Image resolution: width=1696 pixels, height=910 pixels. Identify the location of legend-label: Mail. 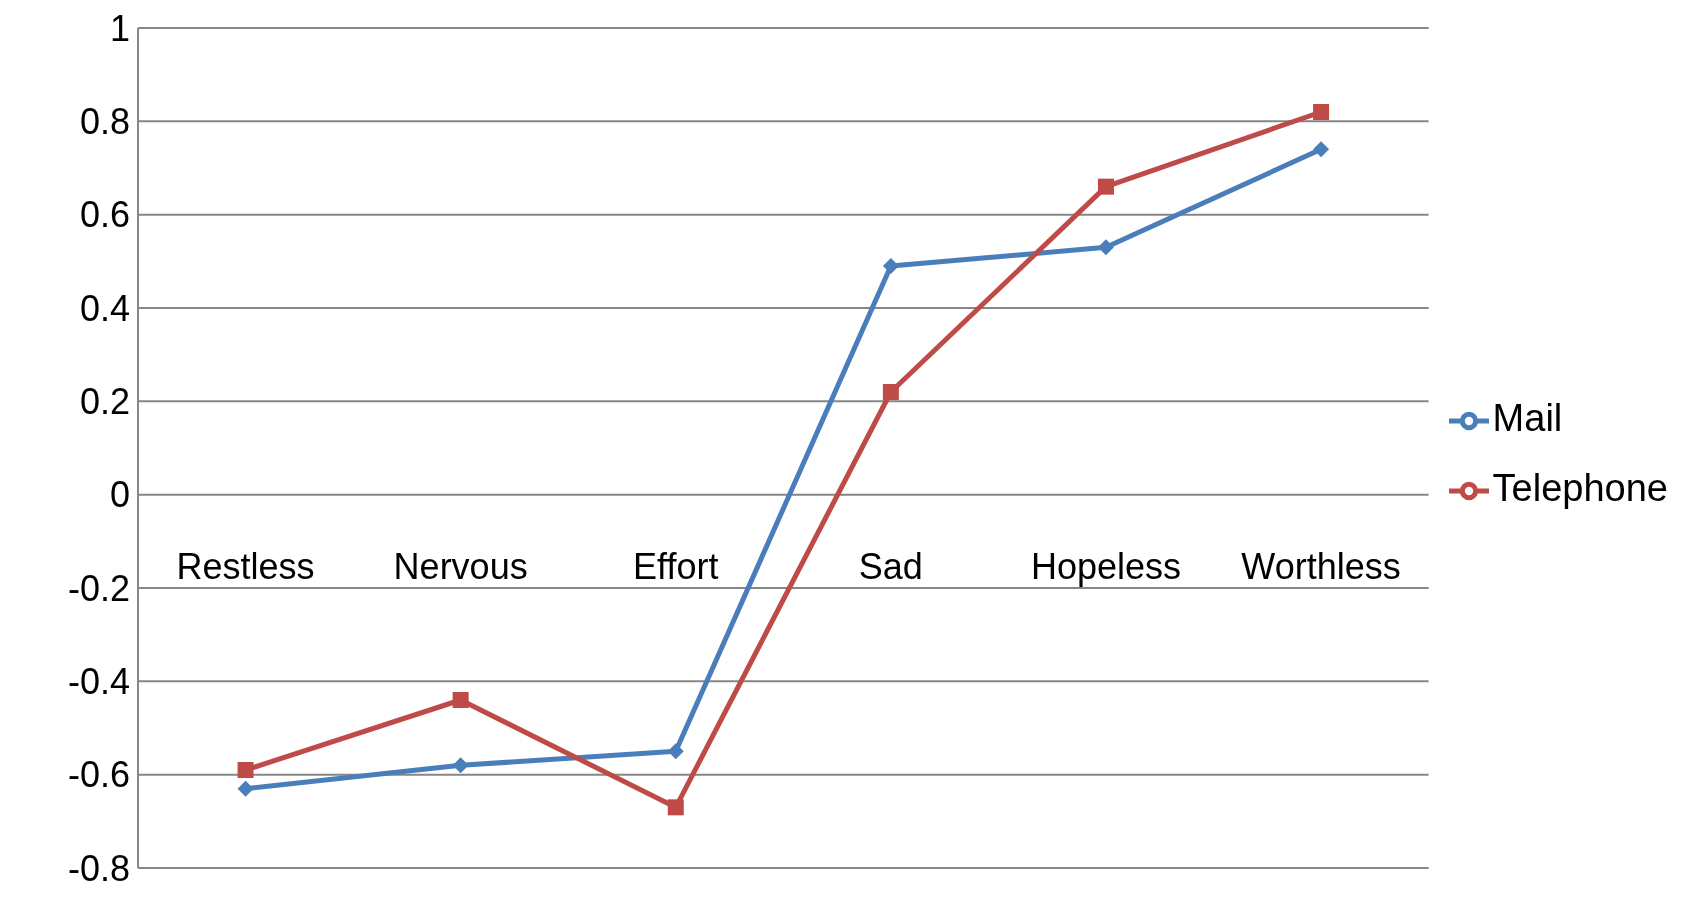
(1527, 418).